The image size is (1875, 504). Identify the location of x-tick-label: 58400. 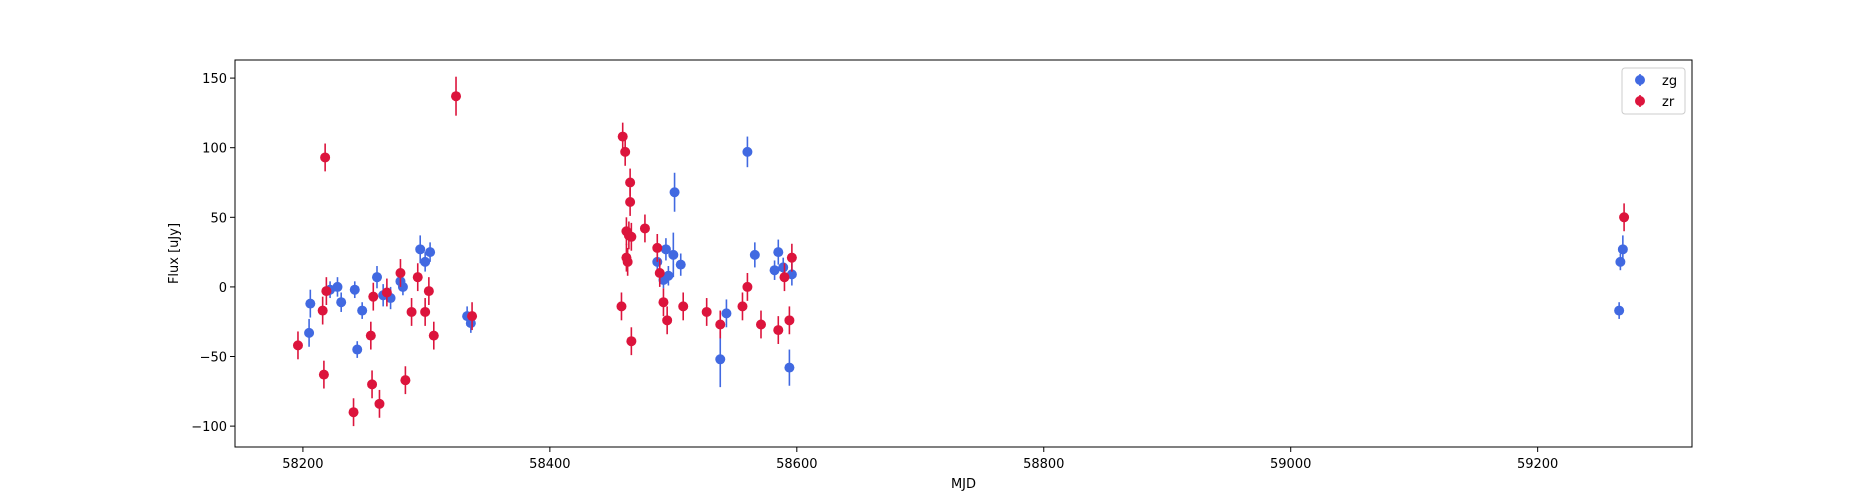
(549, 464).